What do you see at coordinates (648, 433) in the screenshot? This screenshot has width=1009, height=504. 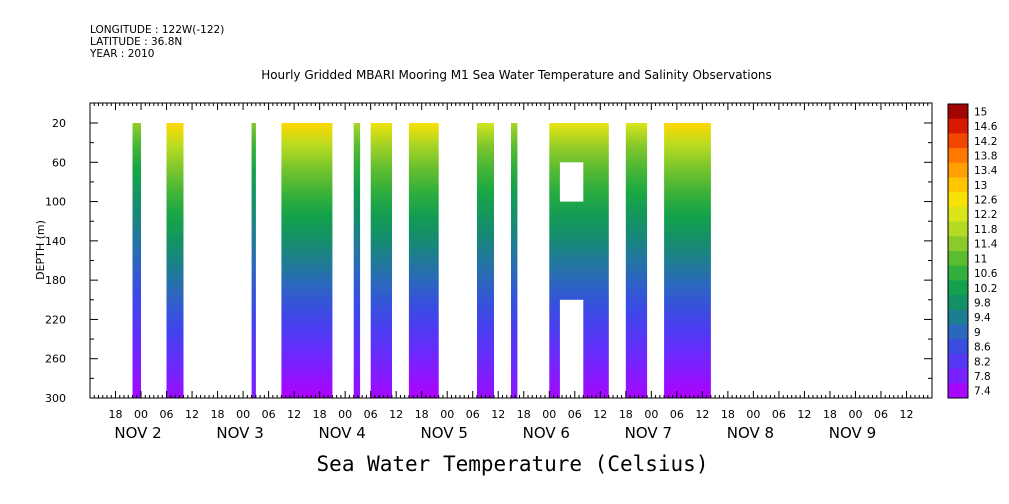 I see `x-day-label: NOV 7` at bounding box center [648, 433].